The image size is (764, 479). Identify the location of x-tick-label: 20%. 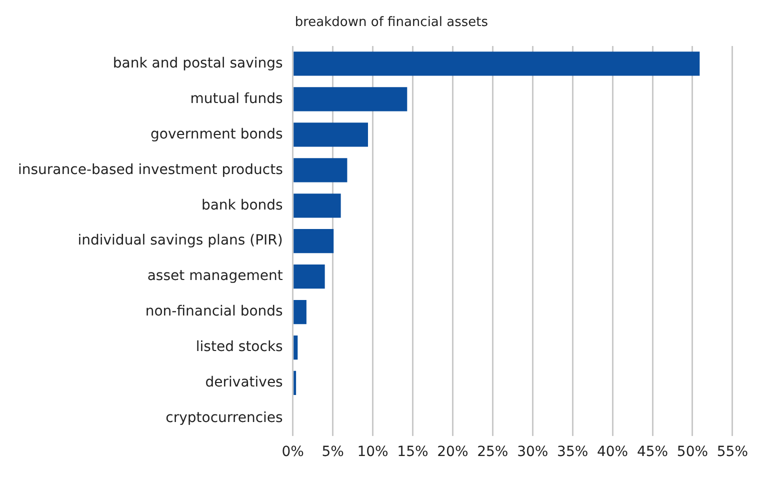
(452, 452).